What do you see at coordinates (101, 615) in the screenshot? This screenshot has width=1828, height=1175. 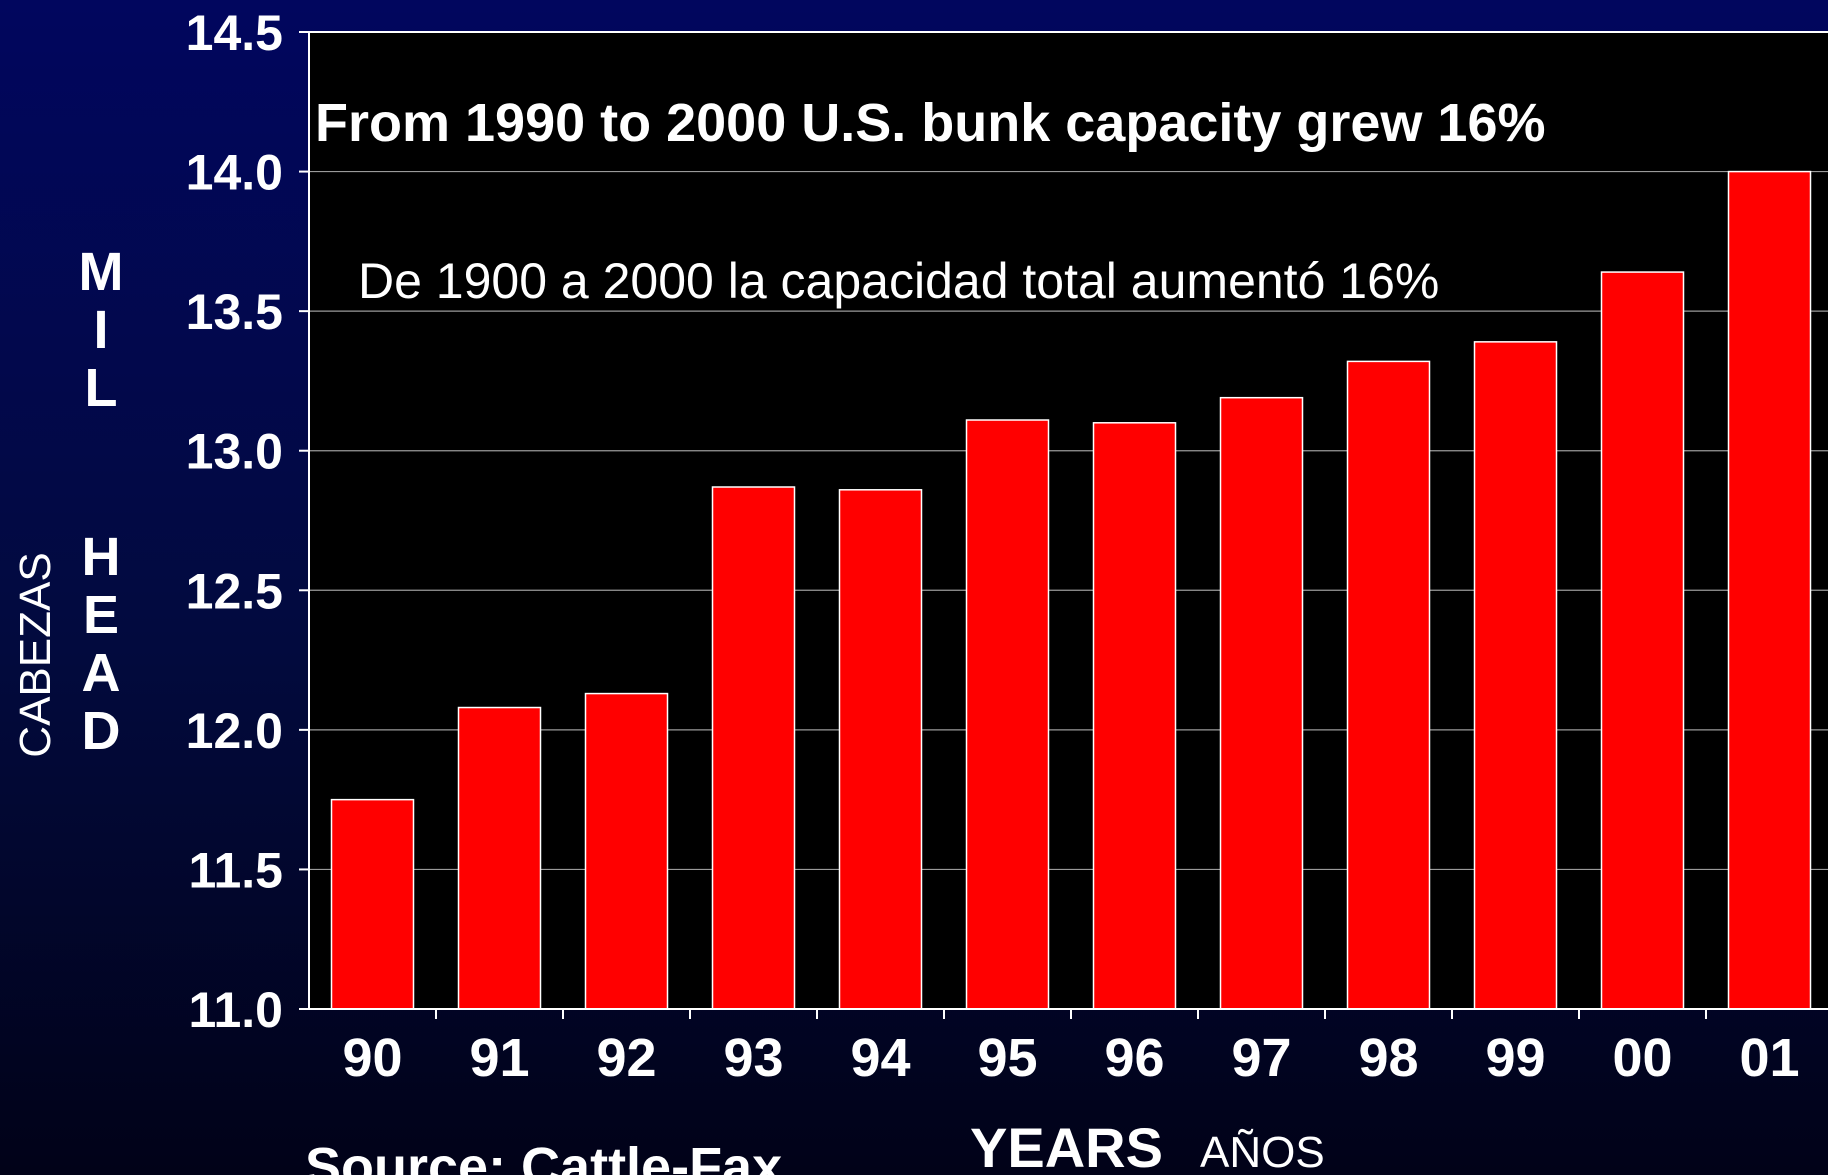 I see `y-axis-label-letter: E` at bounding box center [101, 615].